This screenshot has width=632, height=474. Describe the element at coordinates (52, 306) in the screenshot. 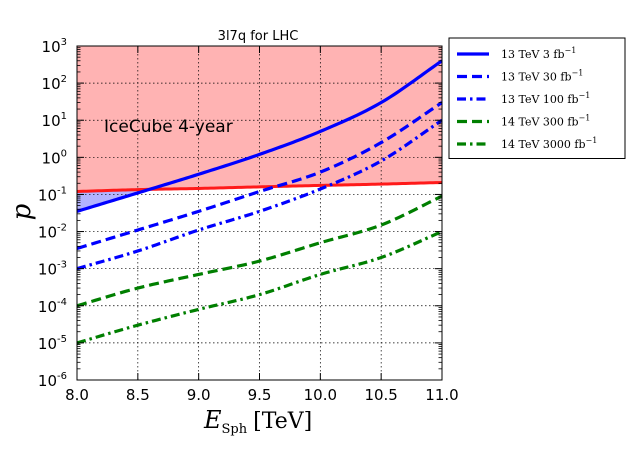

I see `y-tick-label: 10⁻⁴` at that location.